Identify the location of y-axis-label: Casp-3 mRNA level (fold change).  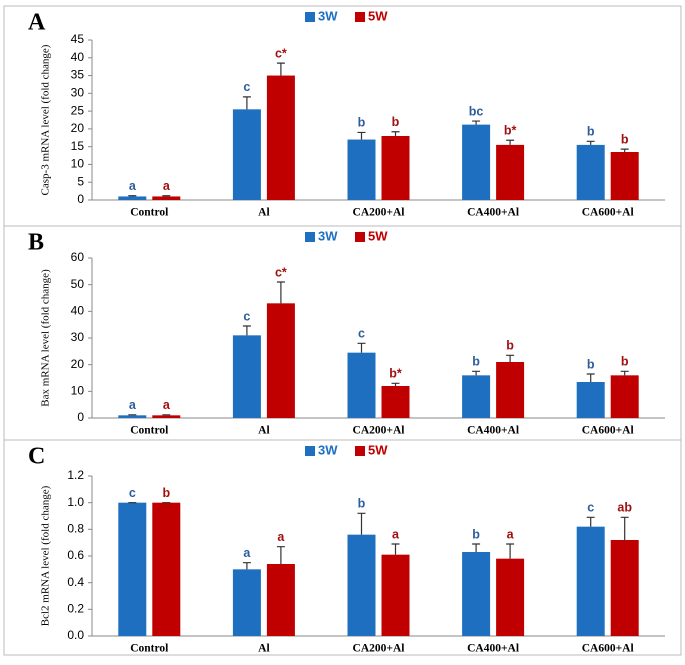
(46, 119).